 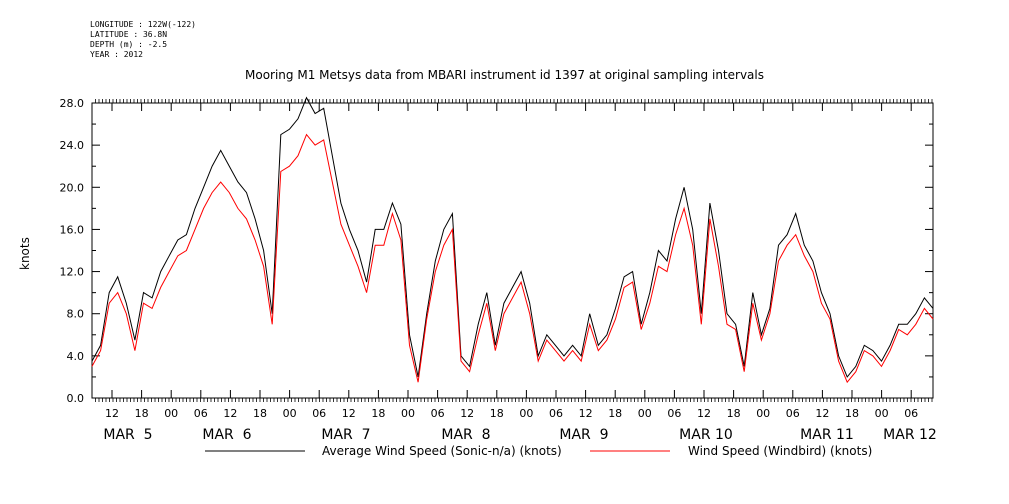 What do you see at coordinates (583, 435) in the screenshot?
I see `date-label: MAR 9` at bounding box center [583, 435].